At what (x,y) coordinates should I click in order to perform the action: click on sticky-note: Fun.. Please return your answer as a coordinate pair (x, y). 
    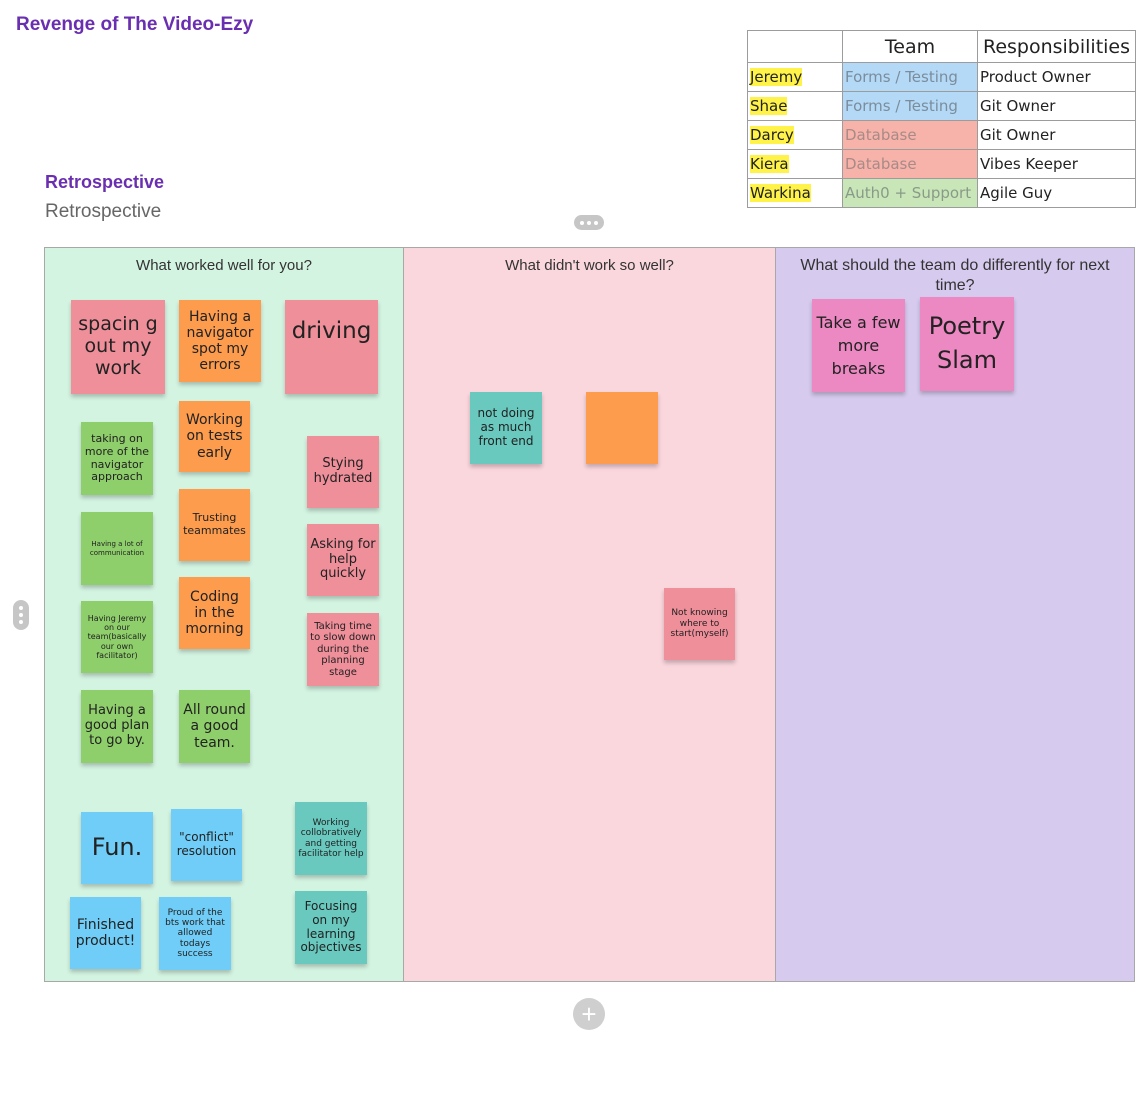
    Looking at the image, I should click on (117, 848).